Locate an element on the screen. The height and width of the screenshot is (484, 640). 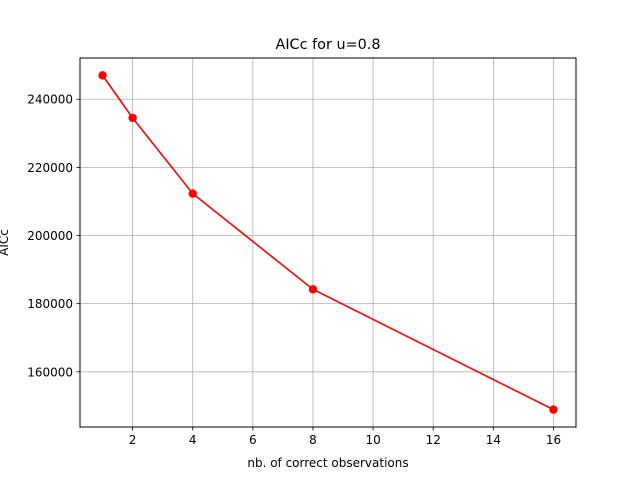
x-tick-label: 12 is located at coordinates (433, 440).